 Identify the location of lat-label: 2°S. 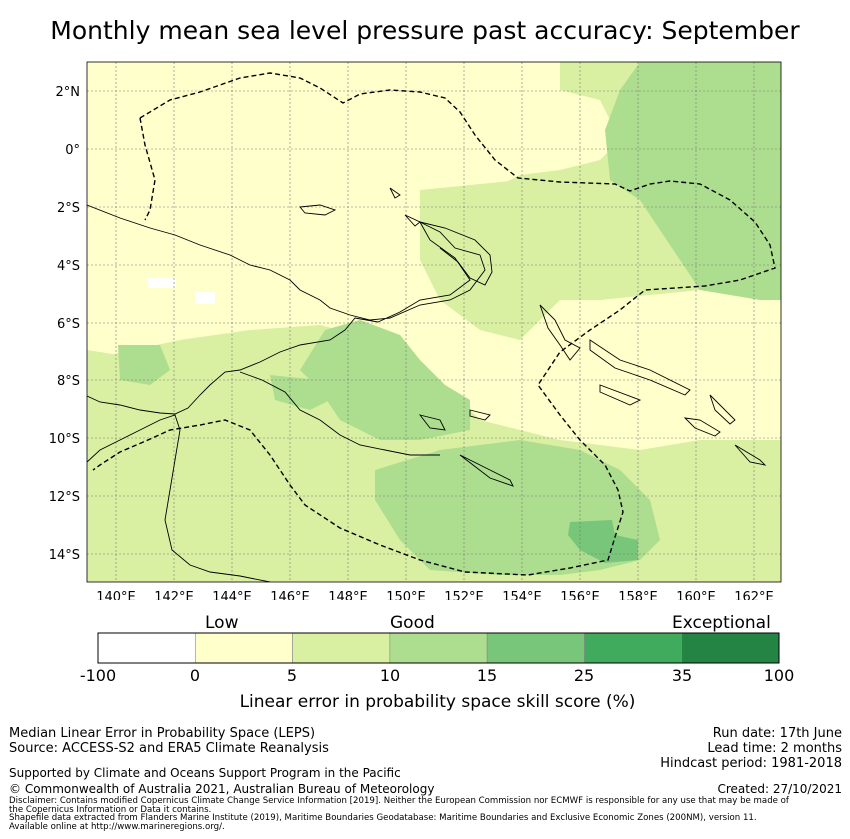
(68, 208).